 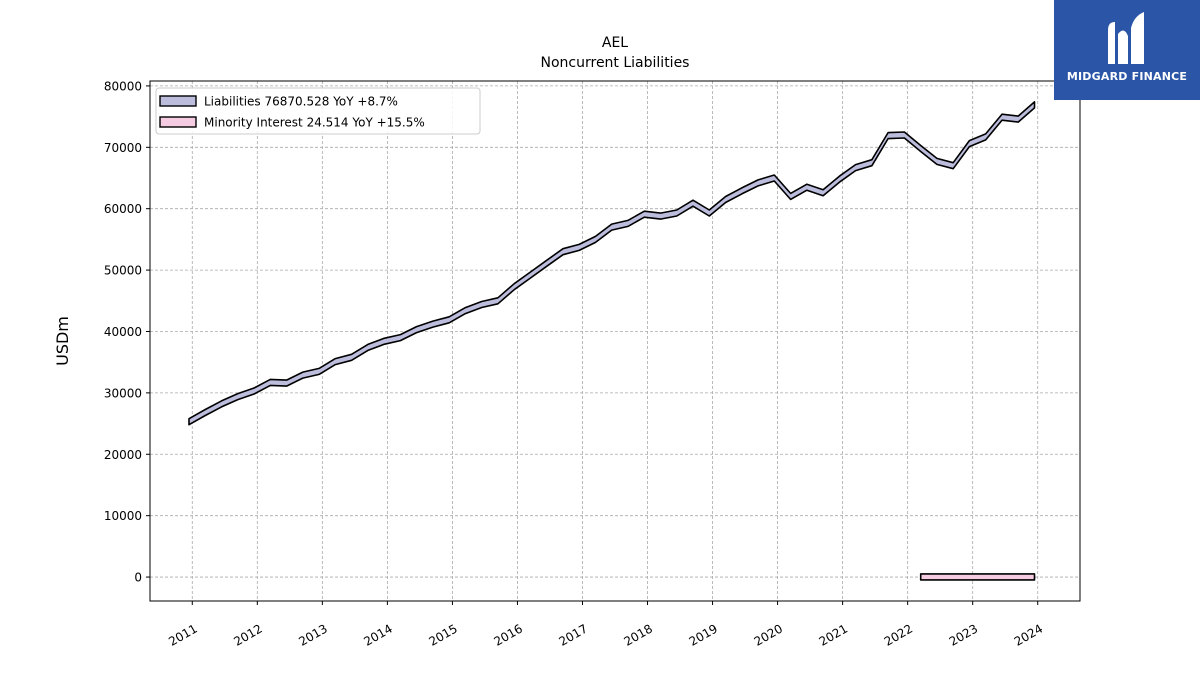 I want to click on x-tick-label: 2023, so click(x=963, y=634).